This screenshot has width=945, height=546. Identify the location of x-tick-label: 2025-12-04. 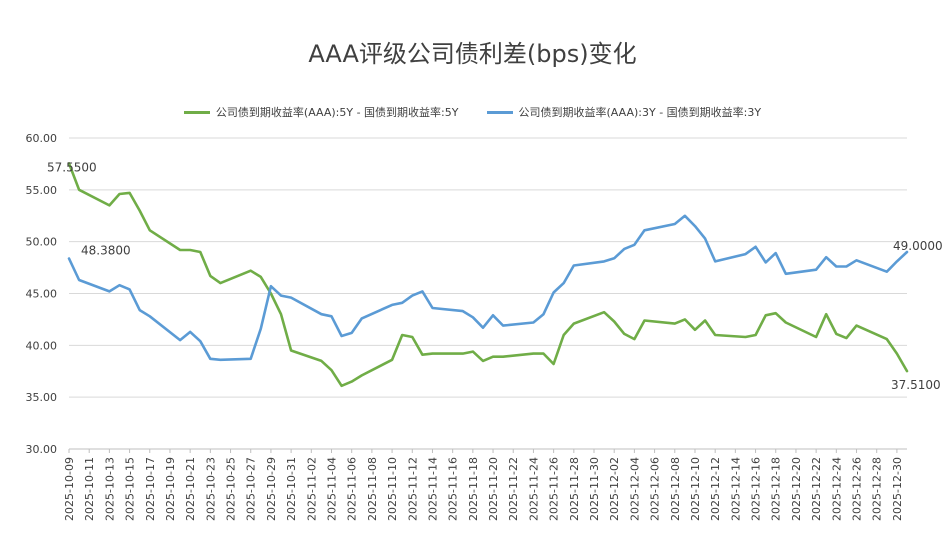
(634, 489).